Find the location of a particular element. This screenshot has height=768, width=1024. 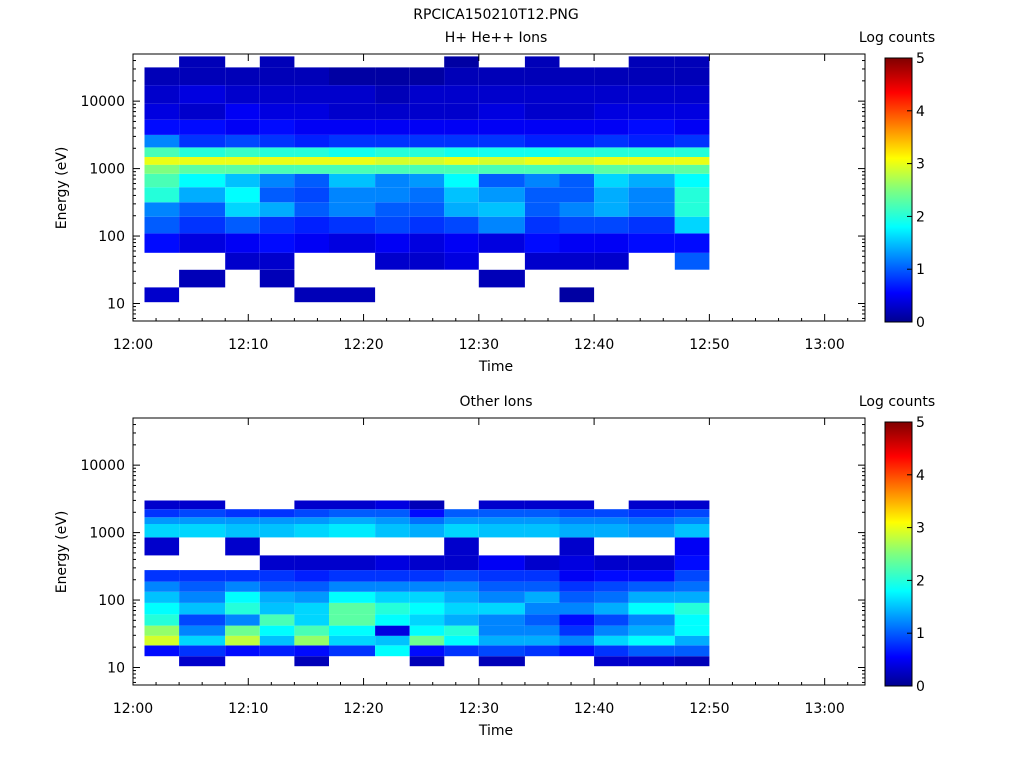

colorbar-tick-label: 1 is located at coordinates (920, 270).